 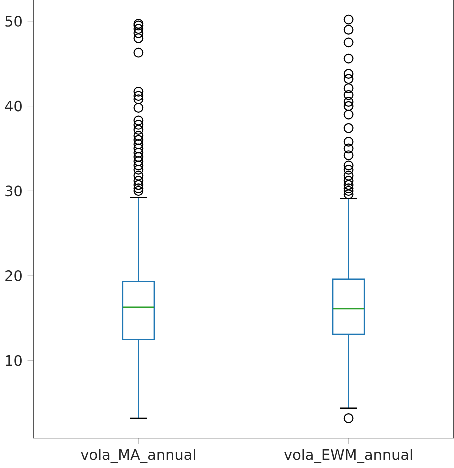 I want to click on y-tick-label: 10, so click(x=14, y=360).